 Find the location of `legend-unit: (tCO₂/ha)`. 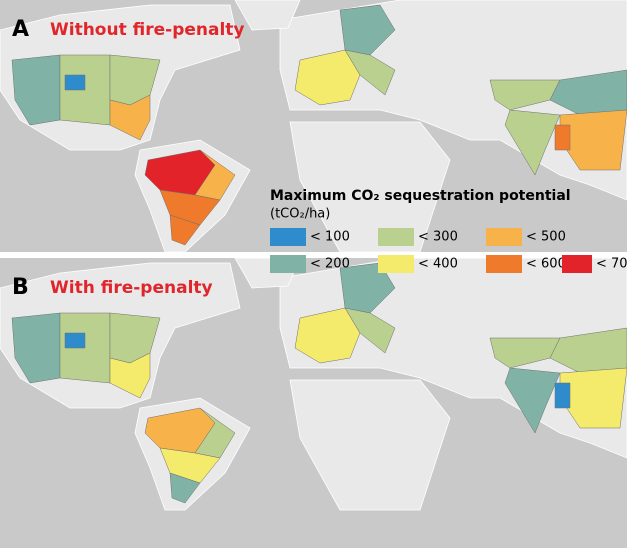

legend-unit: (tCO₂/ha) is located at coordinates (300, 214).